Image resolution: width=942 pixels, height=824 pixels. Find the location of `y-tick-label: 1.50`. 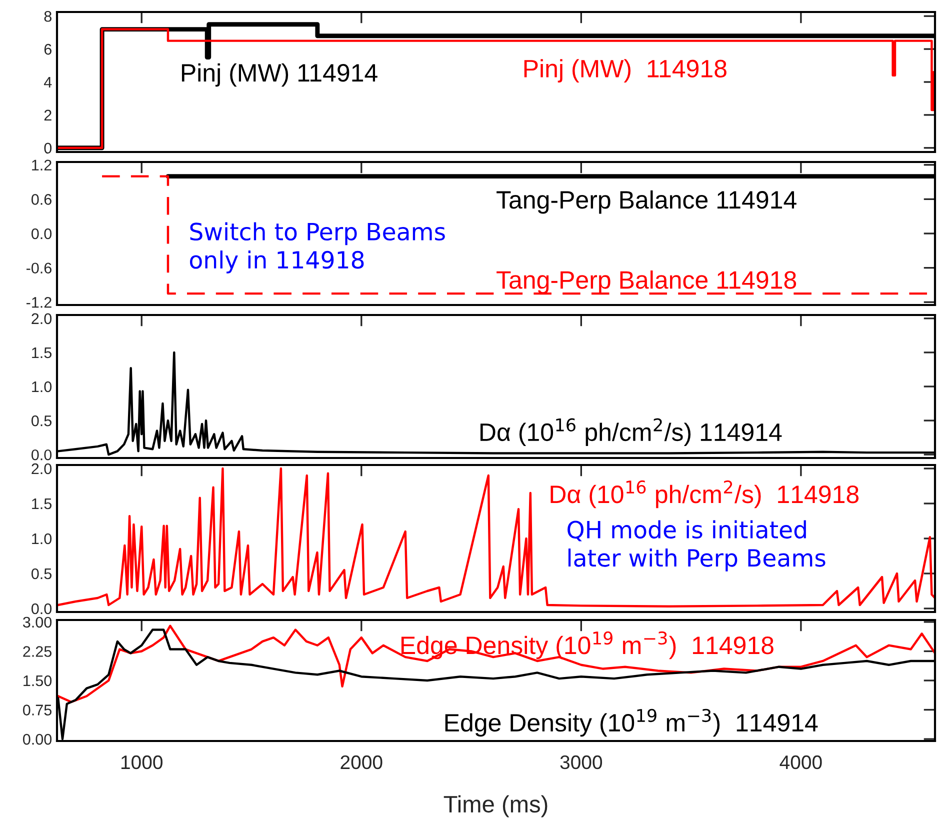

y-tick-label: 1.50 is located at coordinates (38, 680).